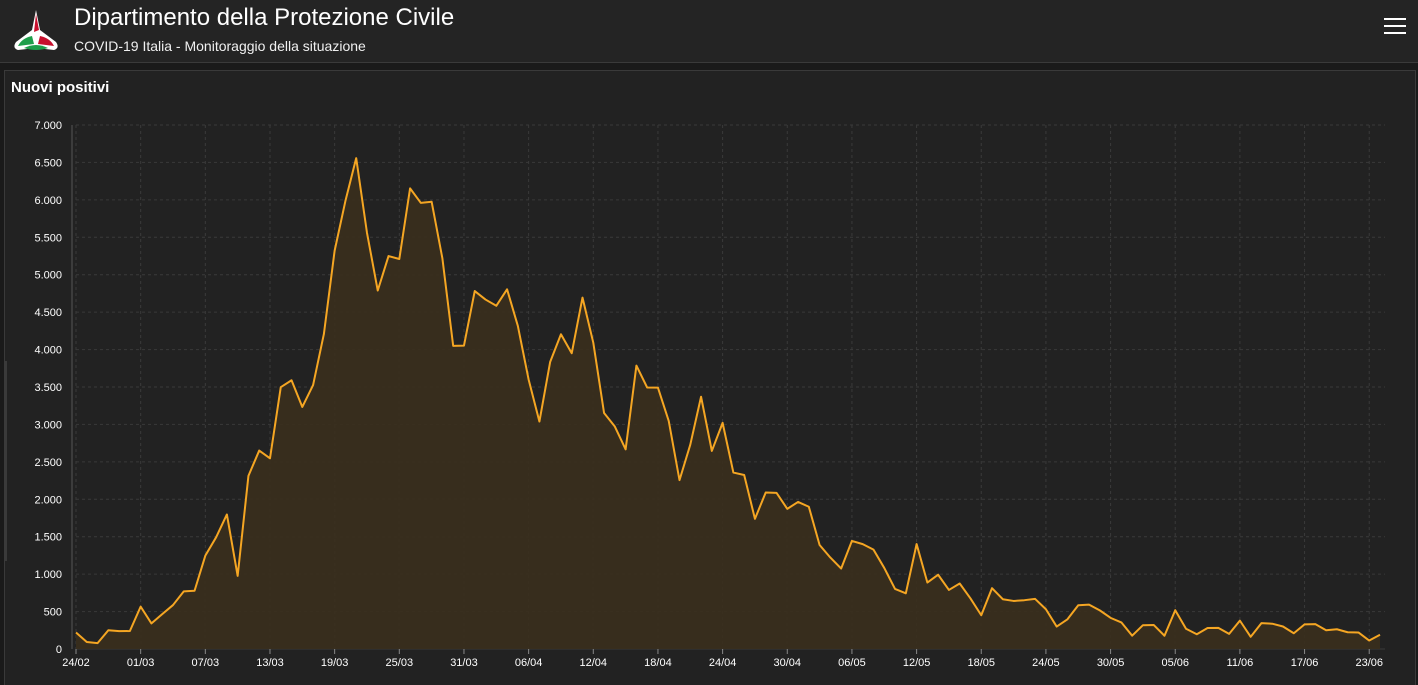  Describe the element at coordinates (48, 575) in the screenshot. I see `y-tick-label: 1.000` at that location.